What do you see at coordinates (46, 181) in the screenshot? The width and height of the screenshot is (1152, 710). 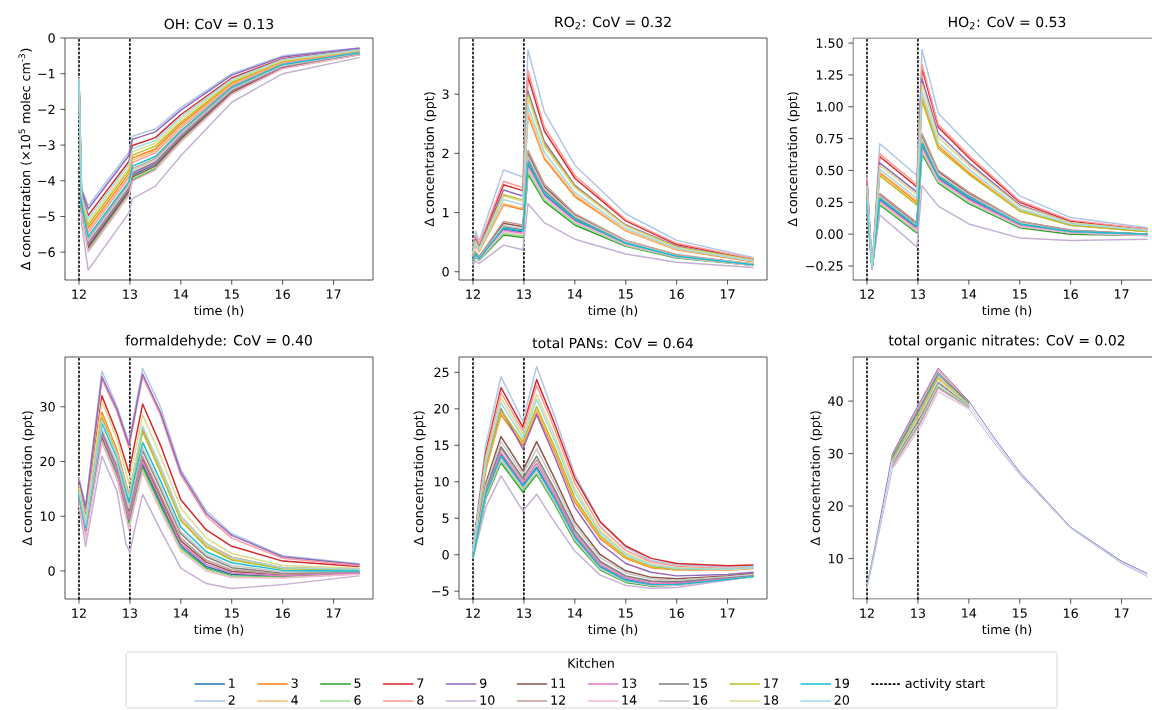 I see `y-tick-label: −4` at bounding box center [46, 181].